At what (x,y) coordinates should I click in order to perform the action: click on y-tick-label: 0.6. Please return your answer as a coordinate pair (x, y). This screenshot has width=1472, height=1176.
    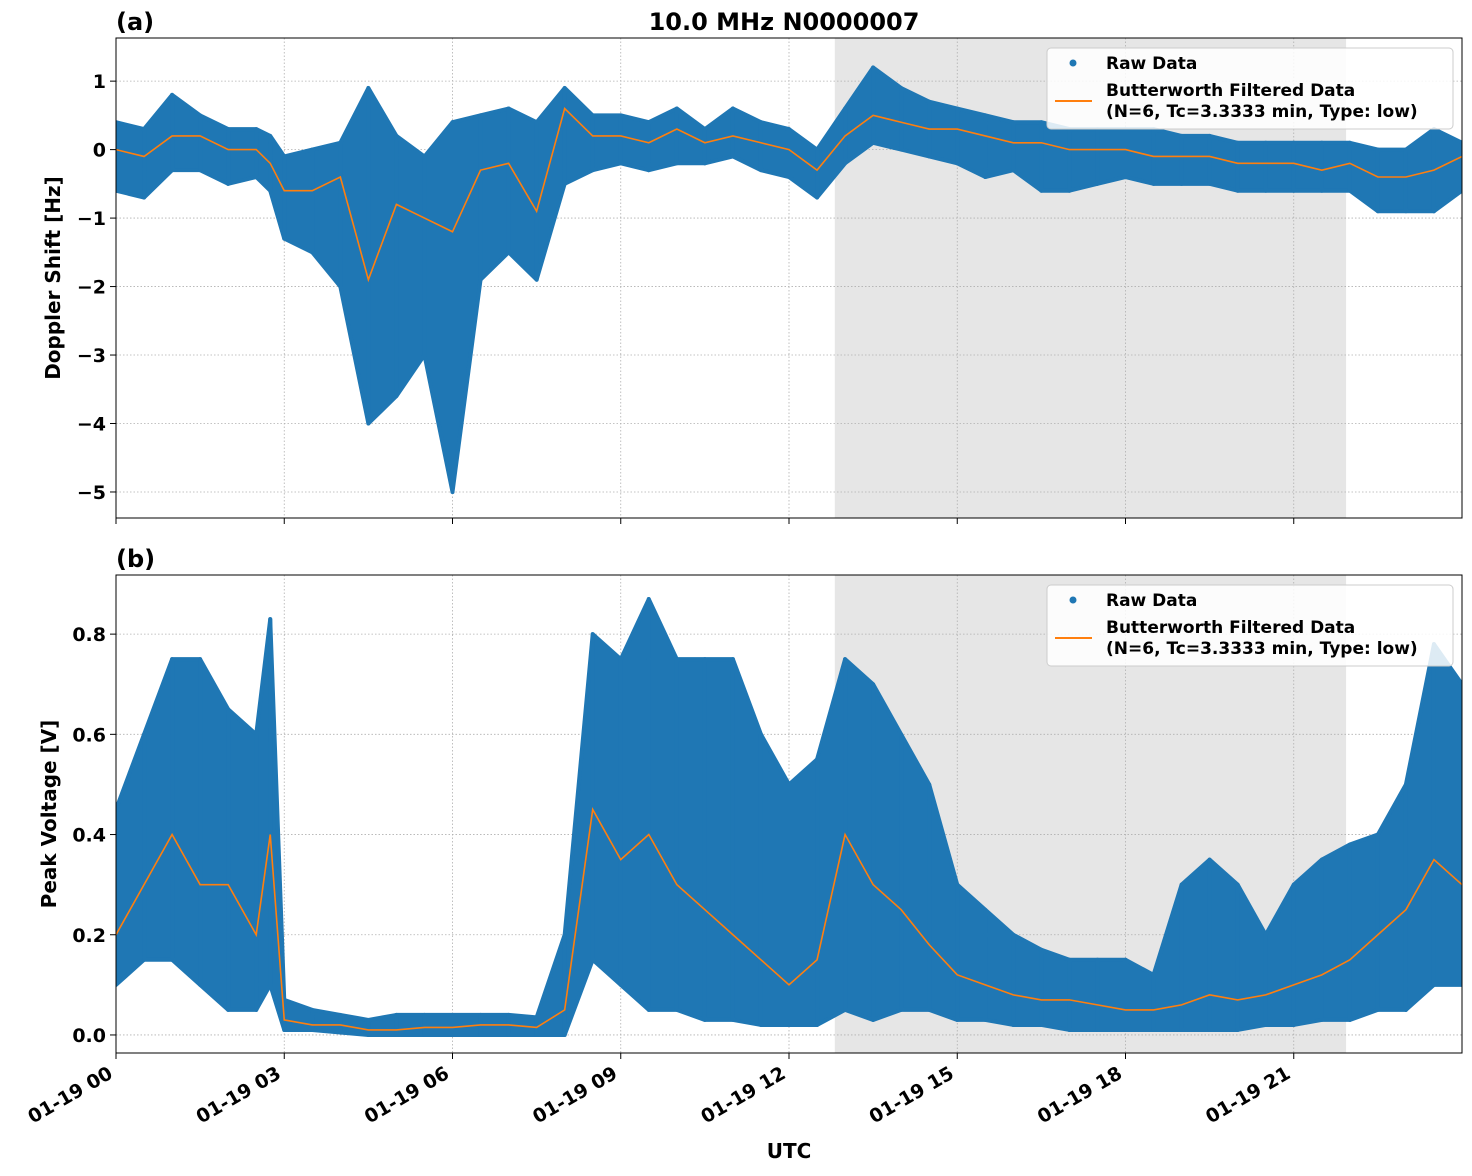
    Looking at the image, I should click on (89, 735).